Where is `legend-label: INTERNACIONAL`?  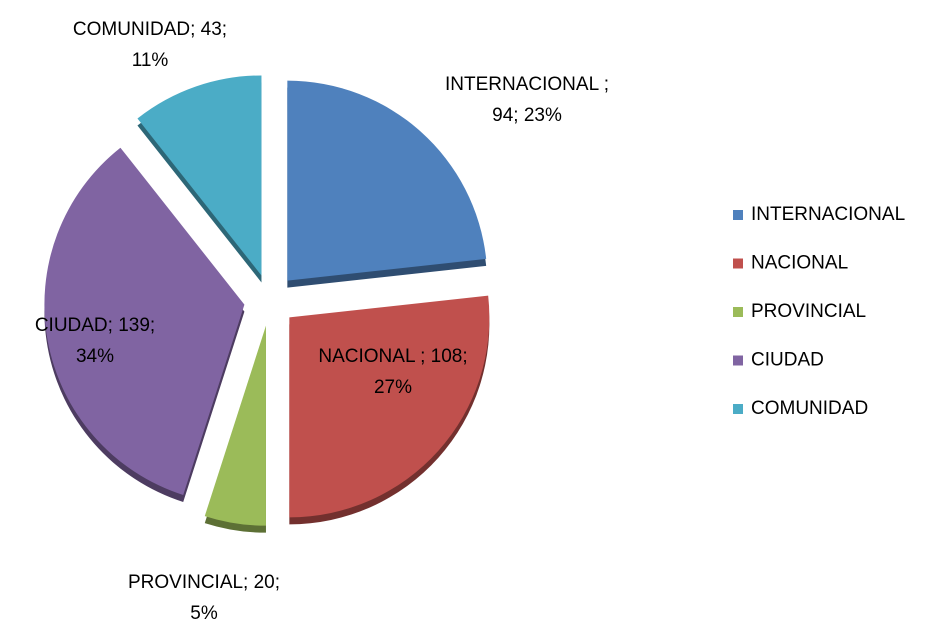 legend-label: INTERNACIONAL is located at coordinates (828, 214).